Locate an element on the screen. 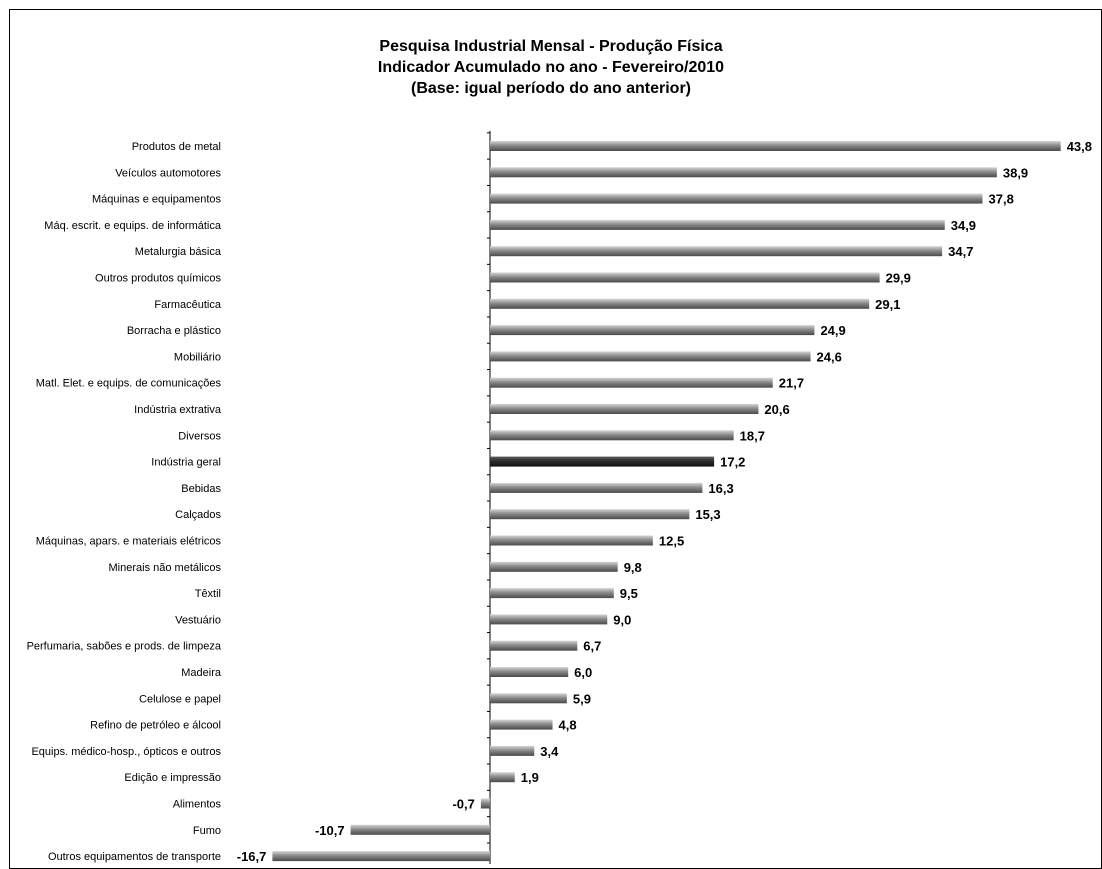 This screenshot has width=1102, height=869. category-label: Máquinas e equipamentos is located at coordinates (157, 200).